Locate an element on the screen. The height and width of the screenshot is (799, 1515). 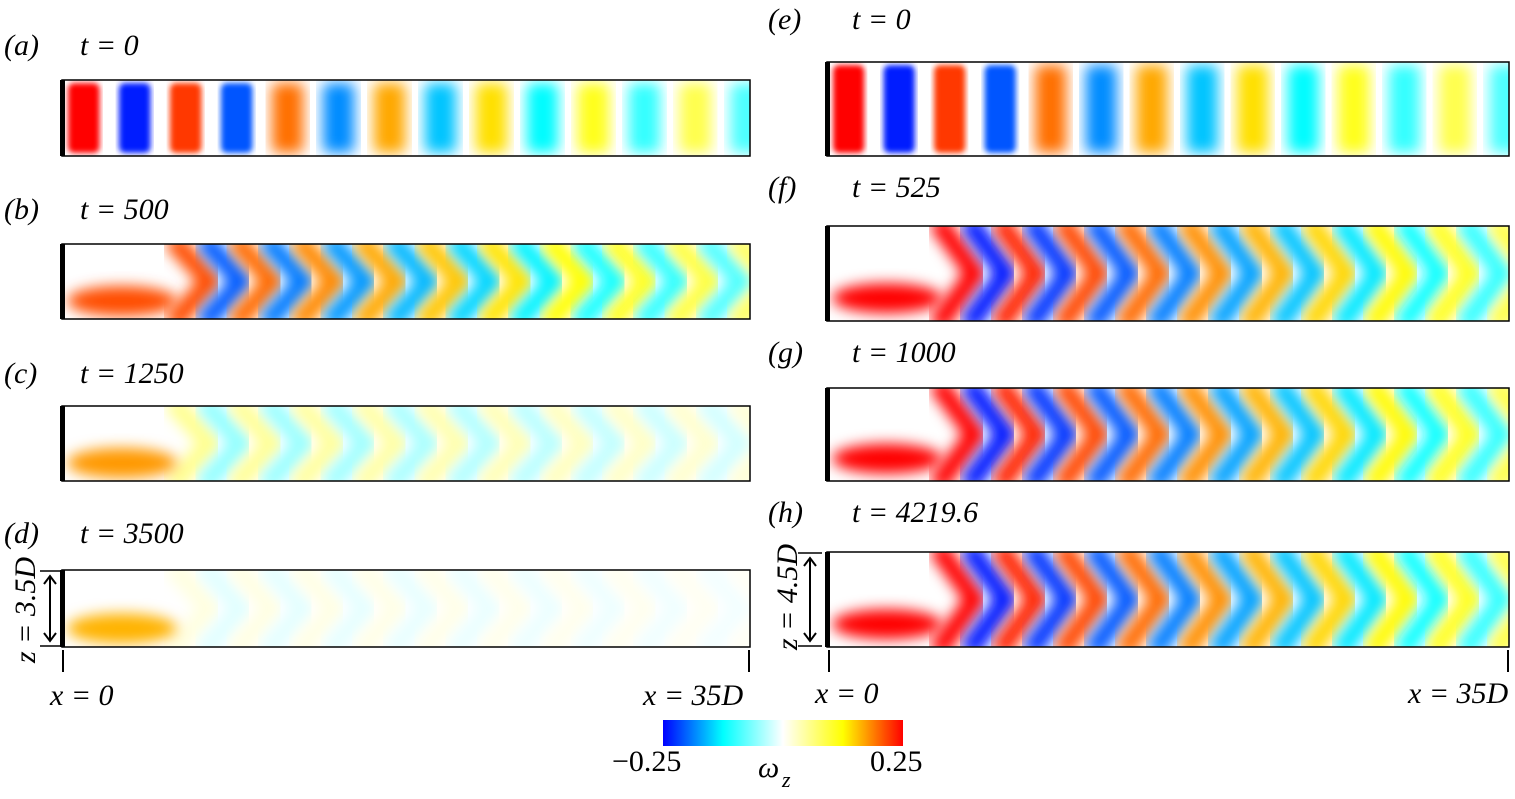
z-extent: z = 4.5D is located at coordinates (787, 597).